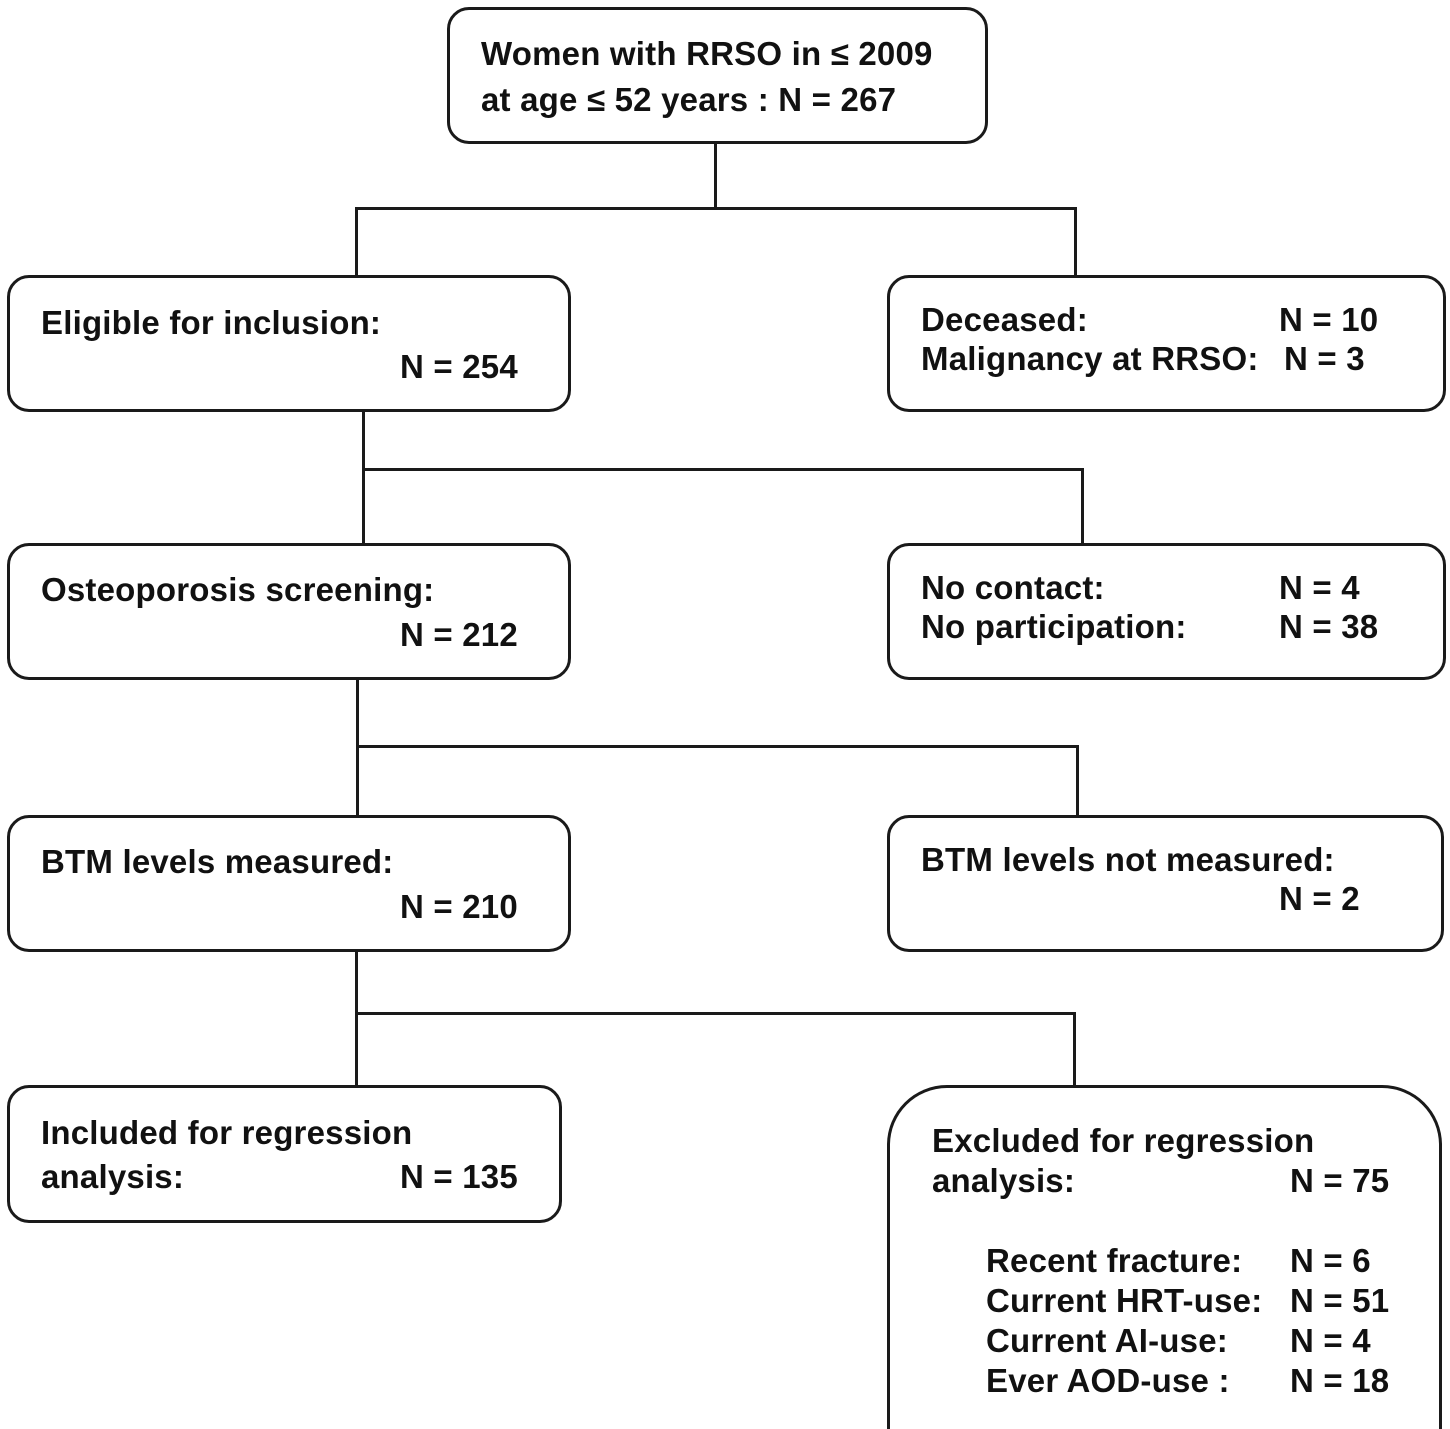 The image size is (1450, 1429). I want to click on included-line1: Included for regression, so click(227, 1132).